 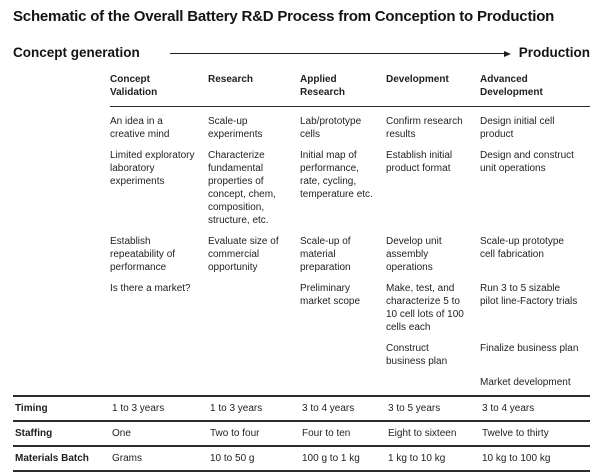 What do you see at coordinates (529, 348) in the screenshot?
I see `table-cell: Finalize business plan` at bounding box center [529, 348].